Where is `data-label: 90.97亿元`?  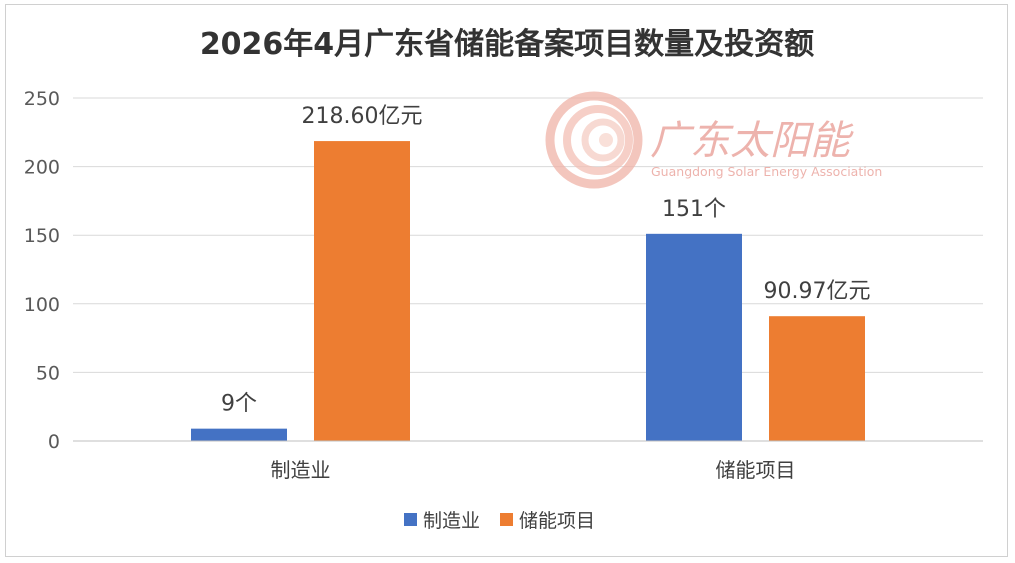
data-label: 90.97亿元 is located at coordinates (817, 291).